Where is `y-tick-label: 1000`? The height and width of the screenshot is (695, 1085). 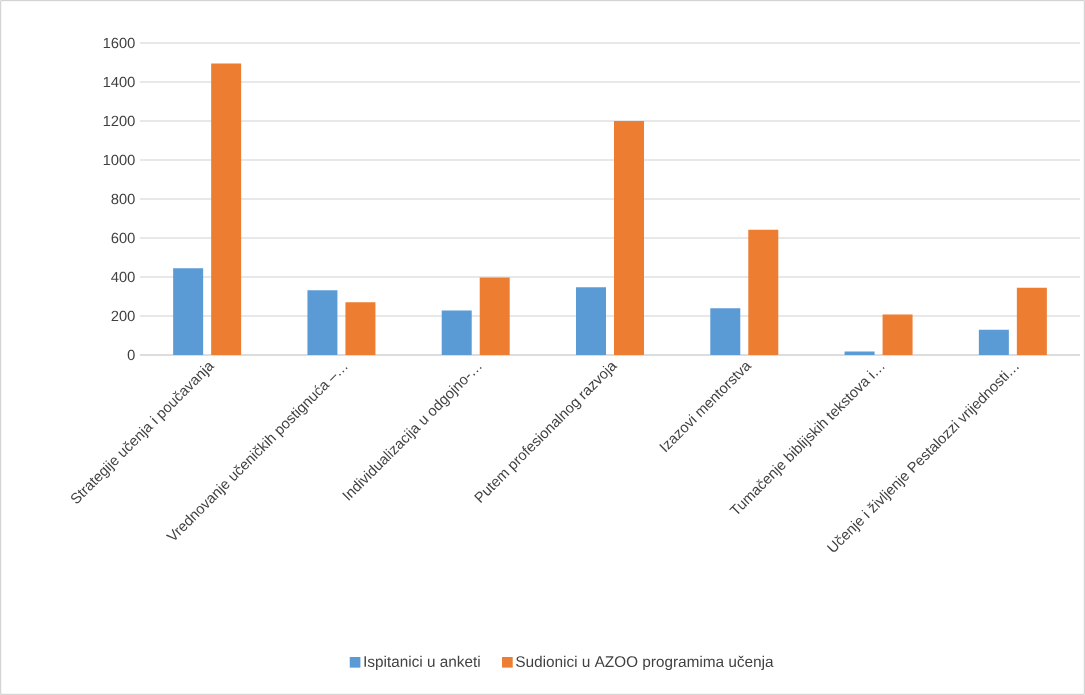
y-tick-label: 1000 is located at coordinates (119, 160).